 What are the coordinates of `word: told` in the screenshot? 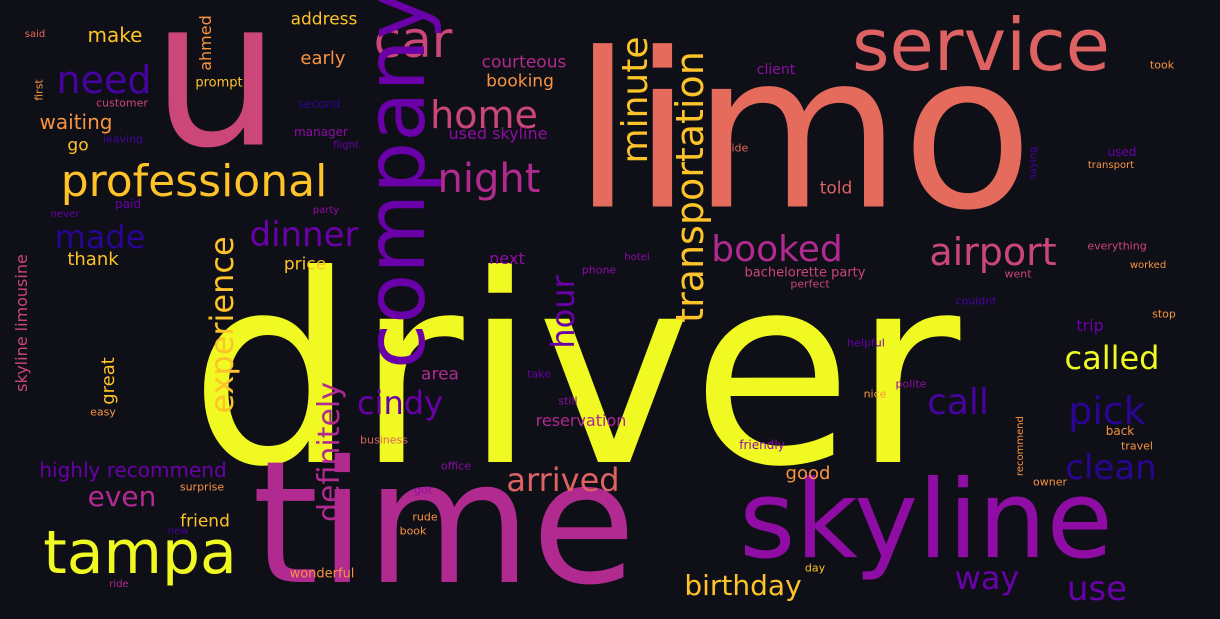 It's located at (836, 188).